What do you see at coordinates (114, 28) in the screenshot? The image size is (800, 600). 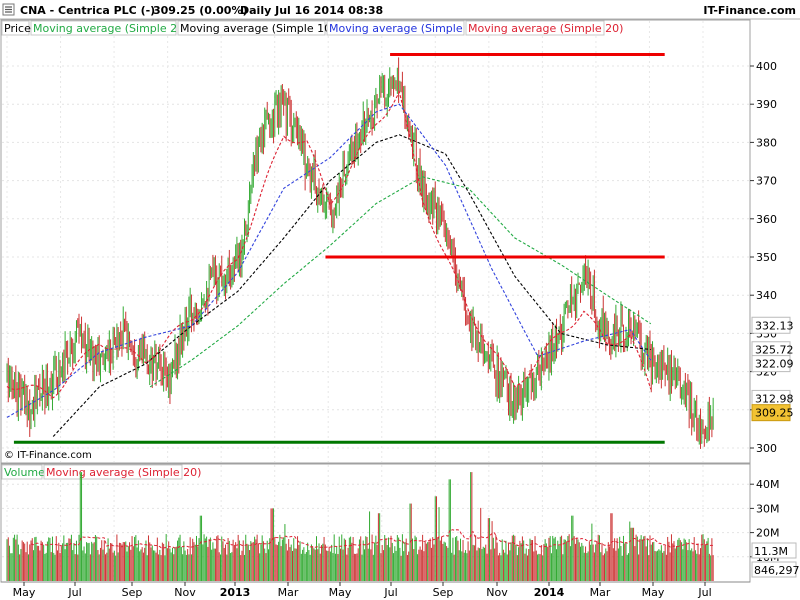 I see `legend-entry: Moving average (Simple 200)` at bounding box center [114, 28].